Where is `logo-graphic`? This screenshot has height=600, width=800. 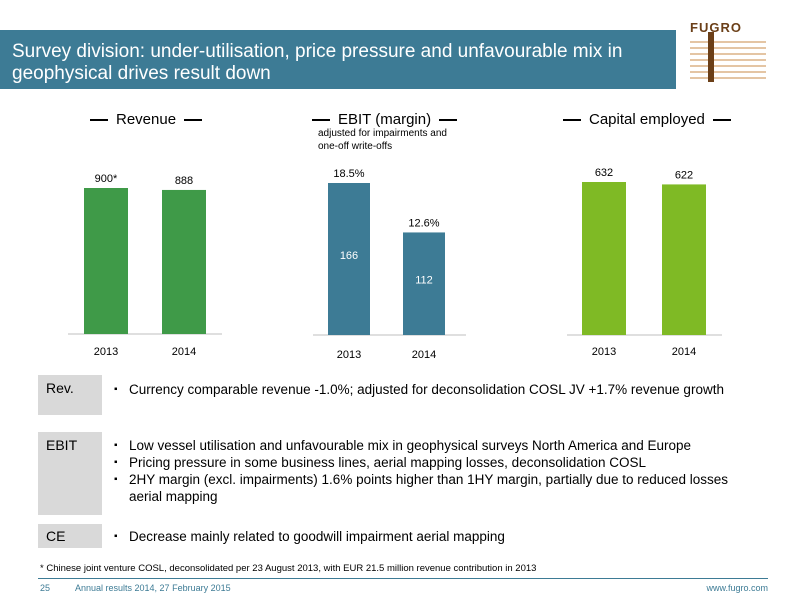
logo-graphic is located at coordinates (728, 57).